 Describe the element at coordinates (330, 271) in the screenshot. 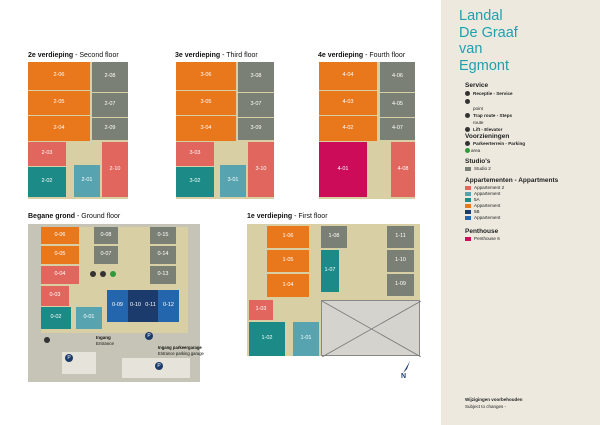

I see `room-1-07: 1-07` at that location.